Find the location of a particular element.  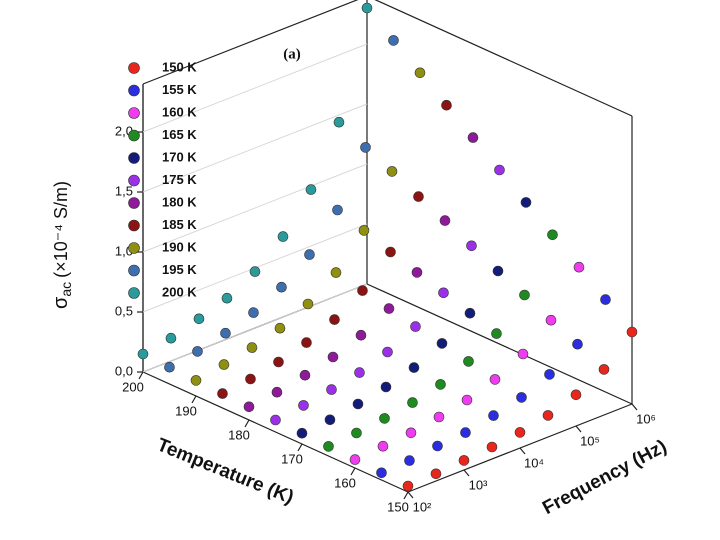

z-label-subscript: ac is located at coordinates (66, 289).